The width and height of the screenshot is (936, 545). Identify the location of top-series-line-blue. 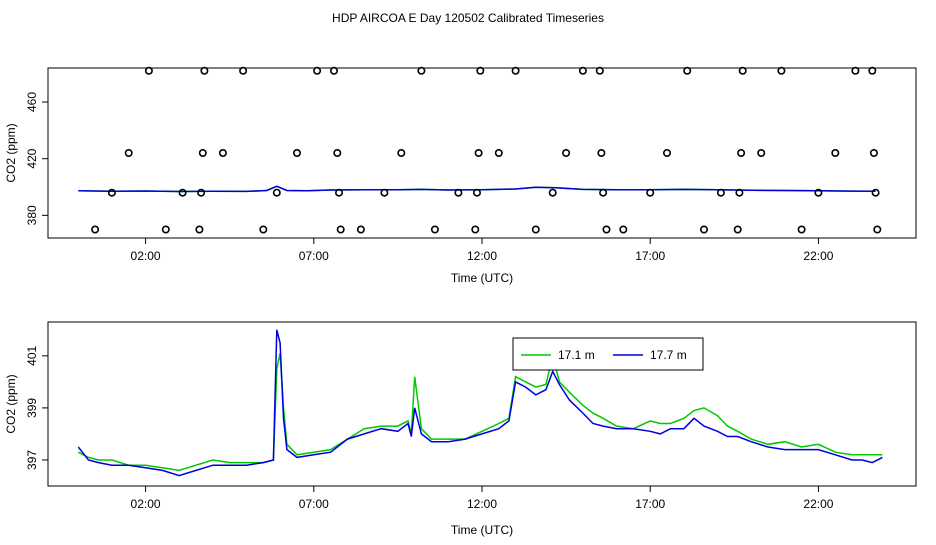
(477, 189).